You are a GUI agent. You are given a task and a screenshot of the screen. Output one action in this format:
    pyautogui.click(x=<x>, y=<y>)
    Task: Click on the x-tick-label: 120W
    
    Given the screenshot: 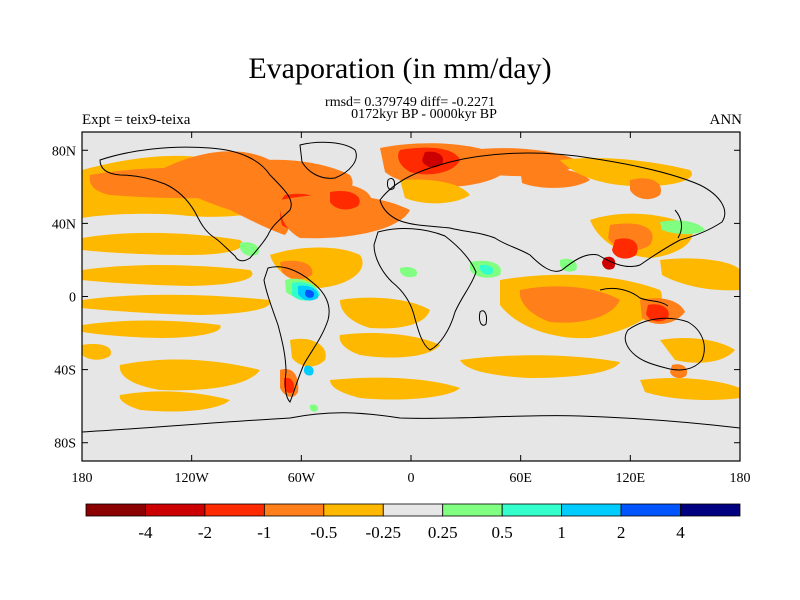 What is the action you would take?
    pyautogui.click(x=192, y=478)
    